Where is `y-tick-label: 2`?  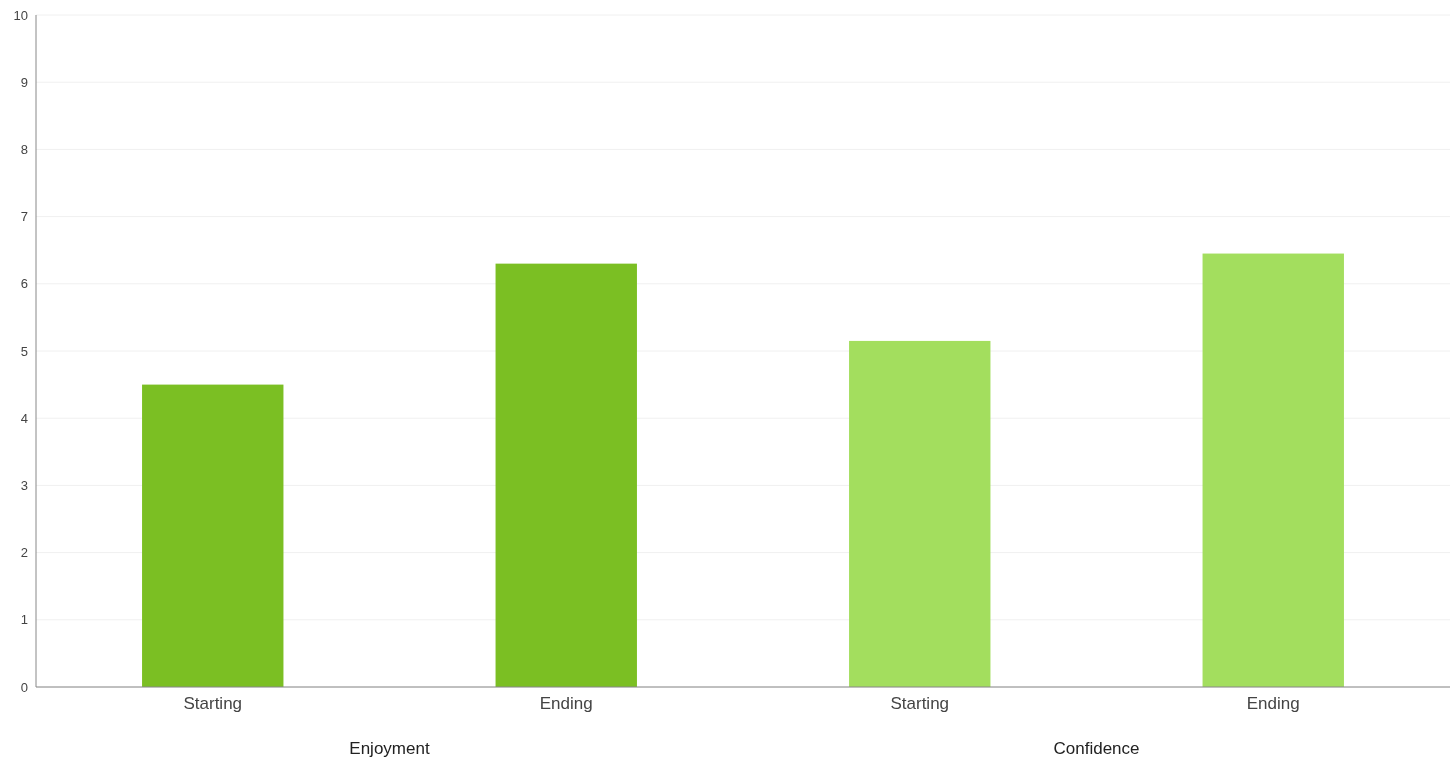
y-tick-label: 2 is located at coordinates (24, 553).